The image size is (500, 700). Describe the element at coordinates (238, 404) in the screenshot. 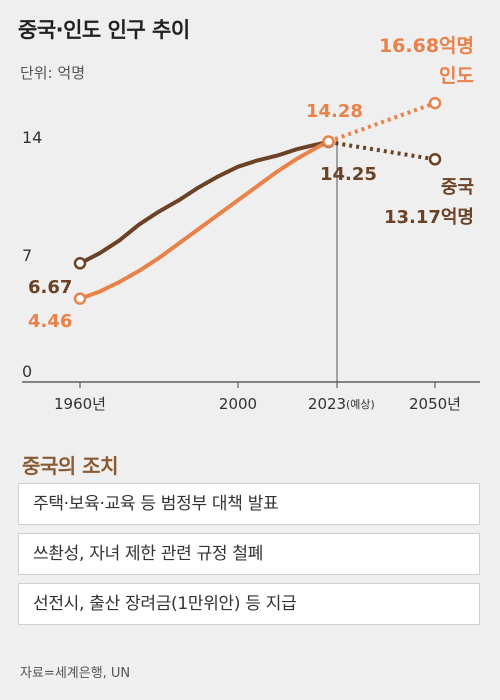

I see `x-tick-label: 2000` at that location.